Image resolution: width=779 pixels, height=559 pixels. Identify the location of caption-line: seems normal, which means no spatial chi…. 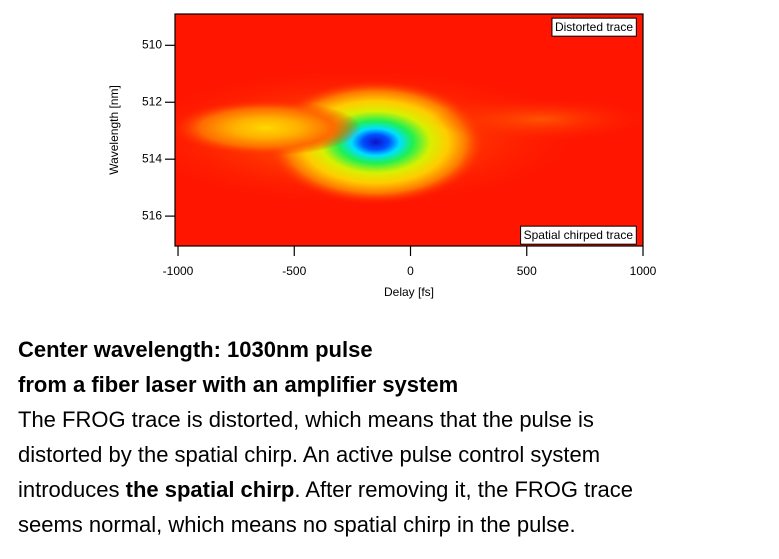
(325, 524).